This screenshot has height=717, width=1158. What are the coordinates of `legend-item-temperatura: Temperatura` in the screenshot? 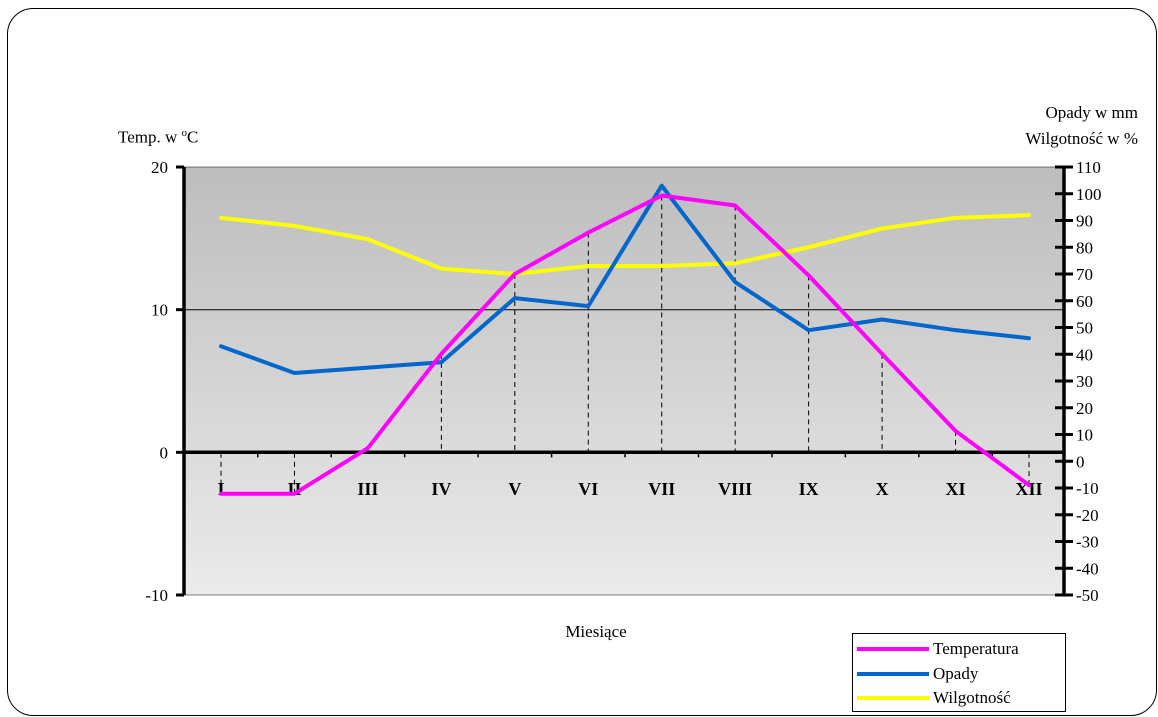 It's located at (936, 649).